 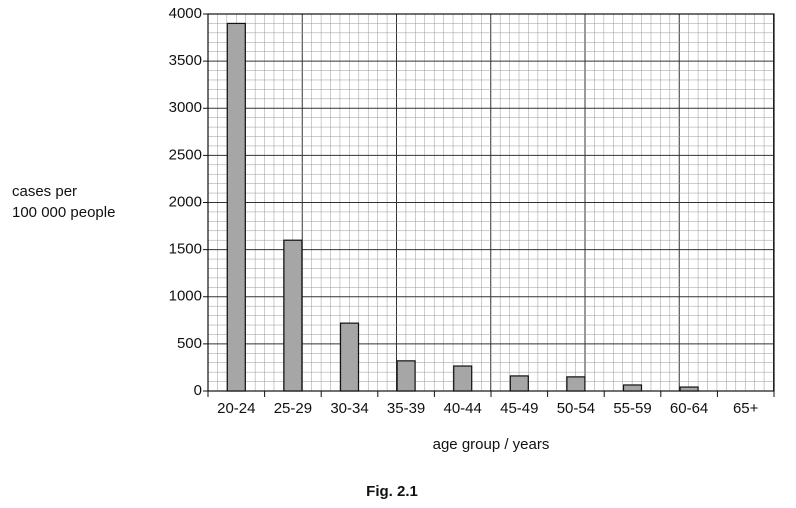 I want to click on y-tick-label: 1500, so click(x=185, y=249).